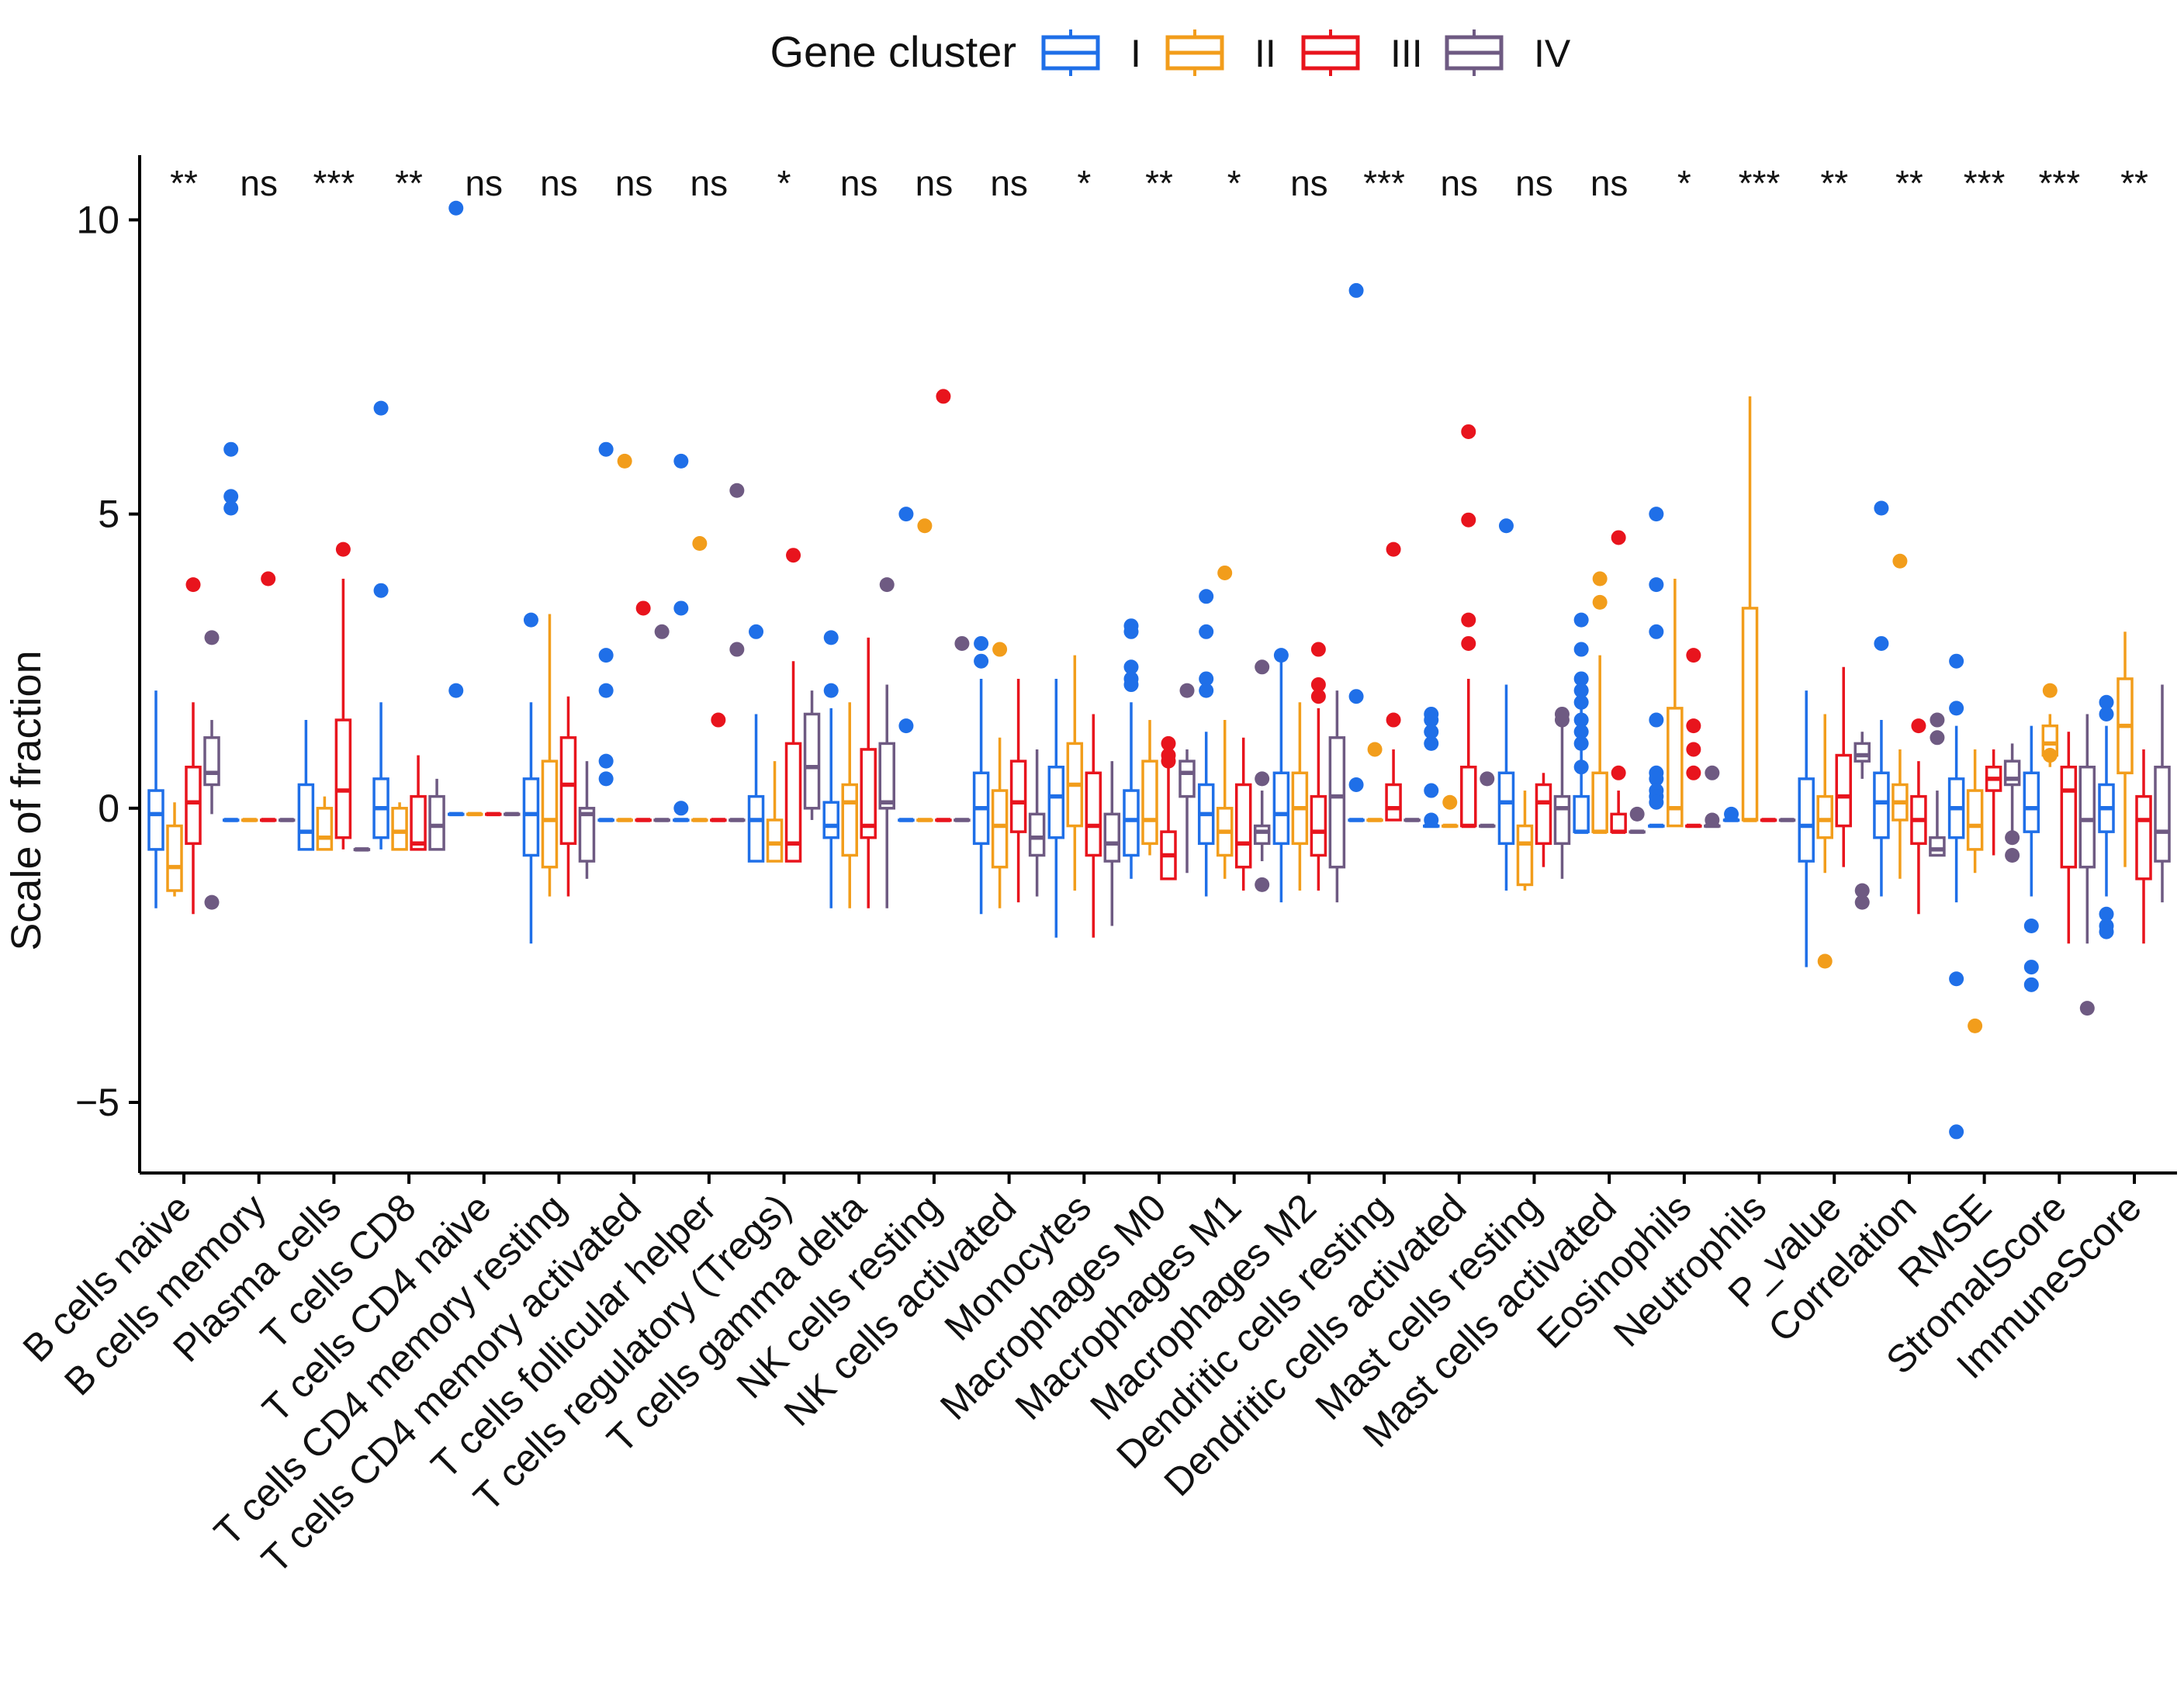 The width and height of the screenshot is (2184, 1692). Describe the element at coordinates (1091, 52) in the screenshot. I see `legend-item-i: I` at that location.